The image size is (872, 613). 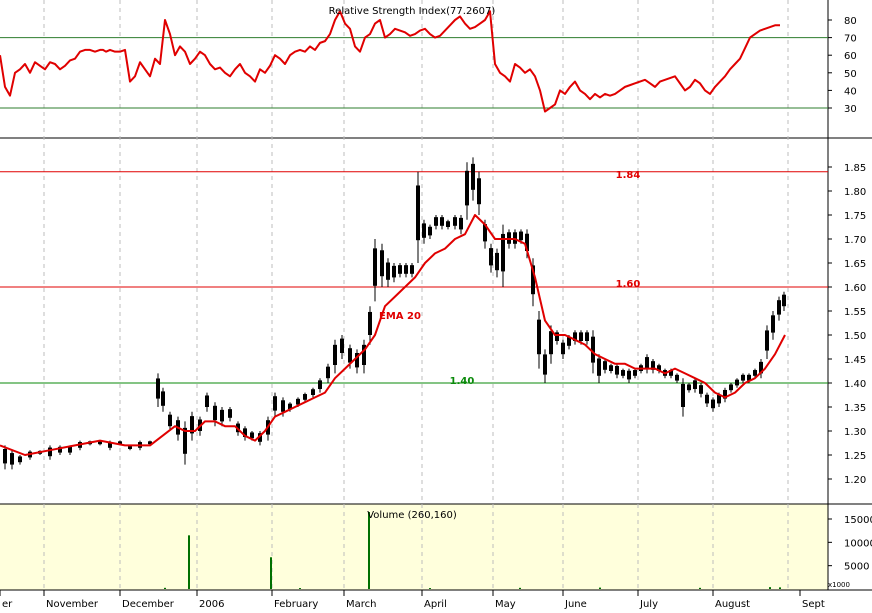 I want to click on volume-y-tick-label: 15000, so click(x=858, y=520).